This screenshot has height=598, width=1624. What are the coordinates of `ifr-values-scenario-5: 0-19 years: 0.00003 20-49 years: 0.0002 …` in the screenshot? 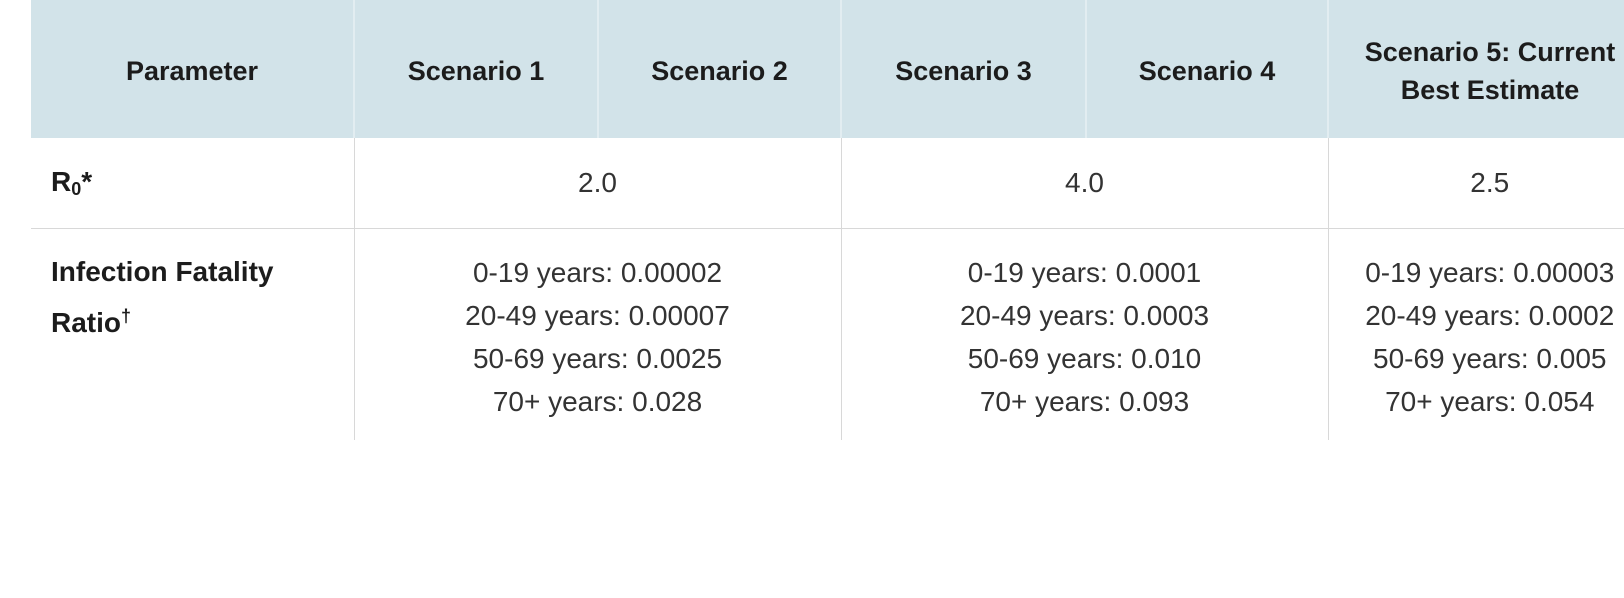 It's located at (1475, 334).